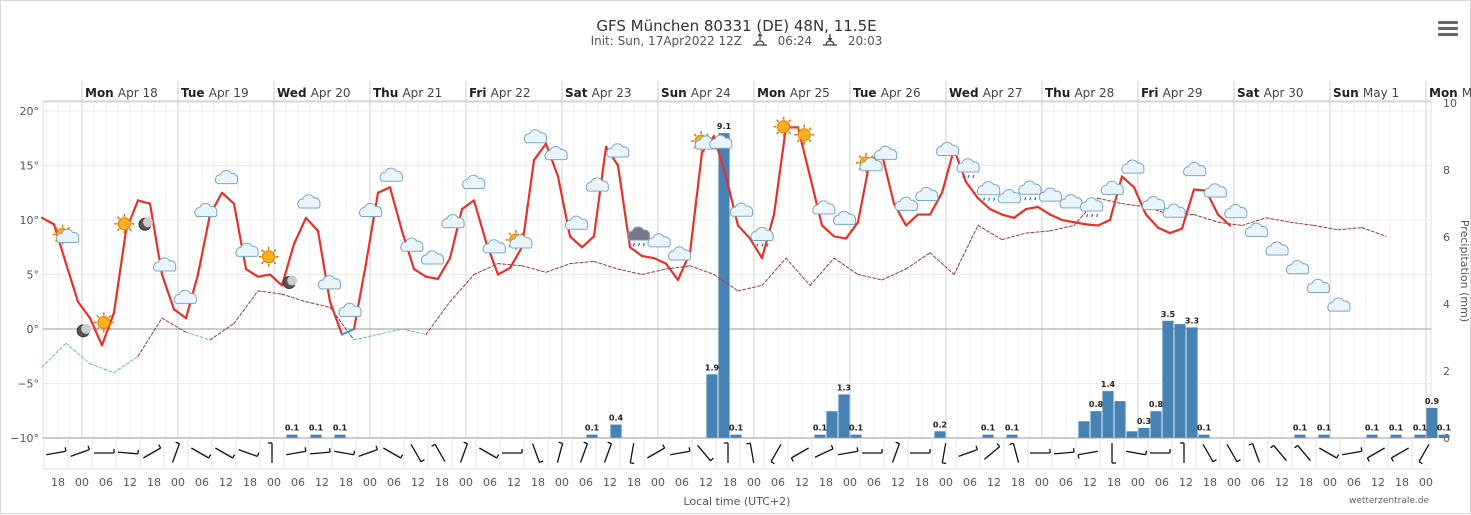  What do you see at coordinates (1200, 189) in the screenshot?
I see `t2m-segment` at bounding box center [1200, 189].